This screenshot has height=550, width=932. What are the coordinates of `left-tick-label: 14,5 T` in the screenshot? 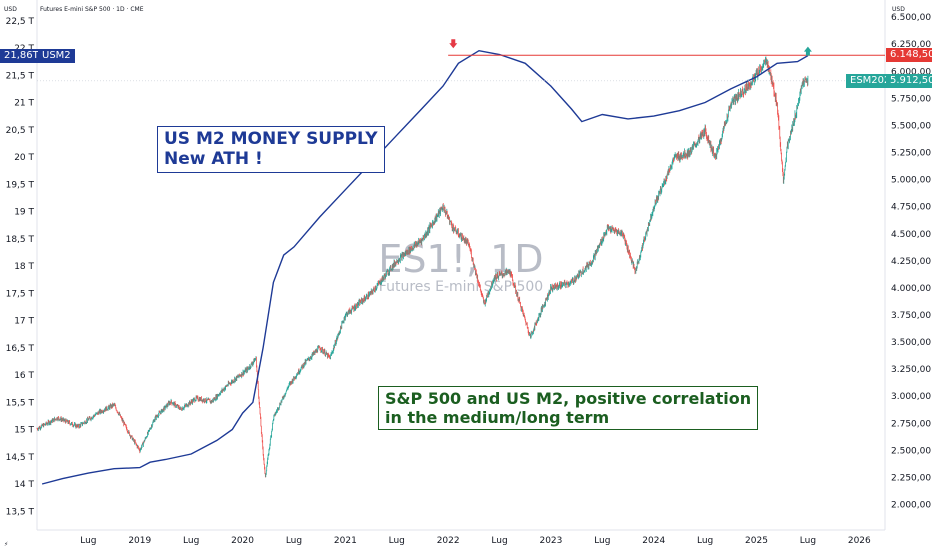 It's located at (20, 458).